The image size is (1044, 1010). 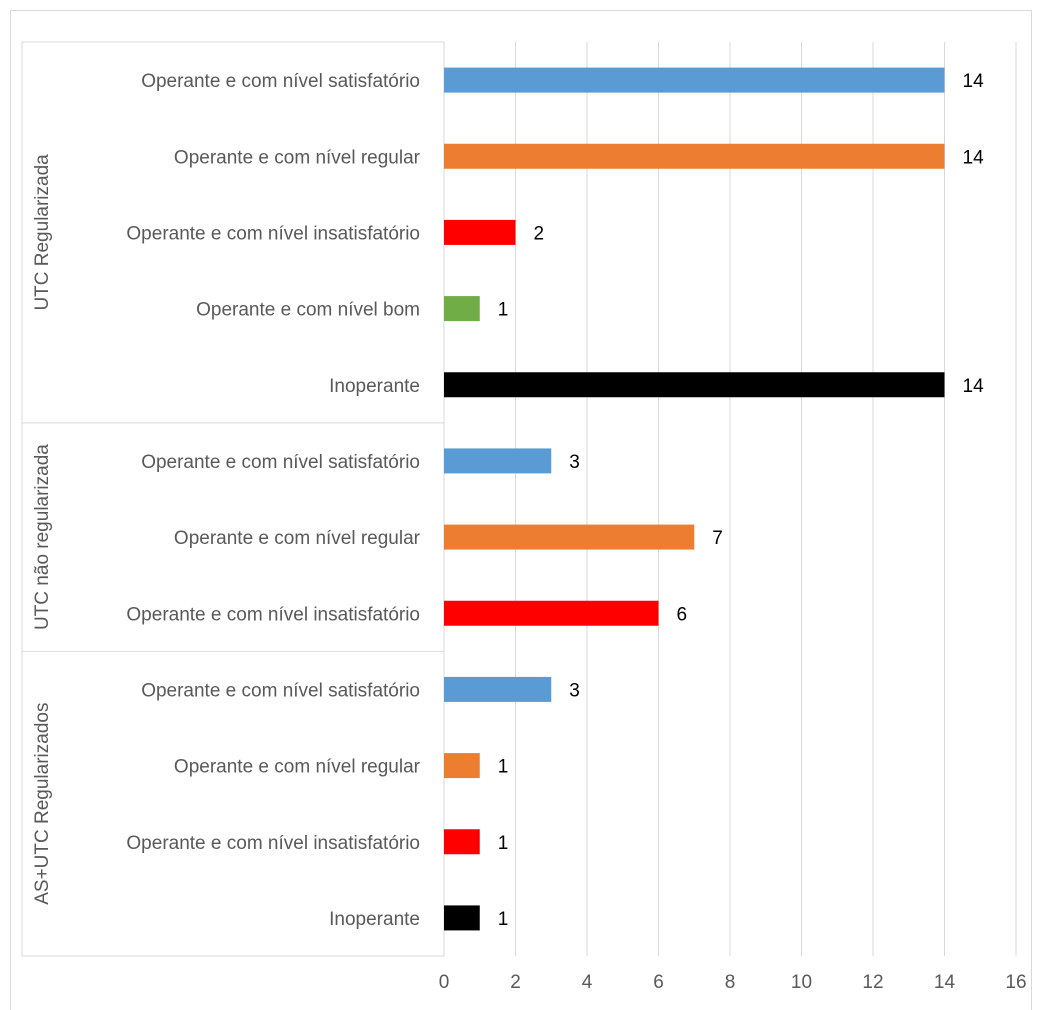 What do you see at coordinates (444, 982) in the screenshot?
I see `x-tick-label: 0` at bounding box center [444, 982].